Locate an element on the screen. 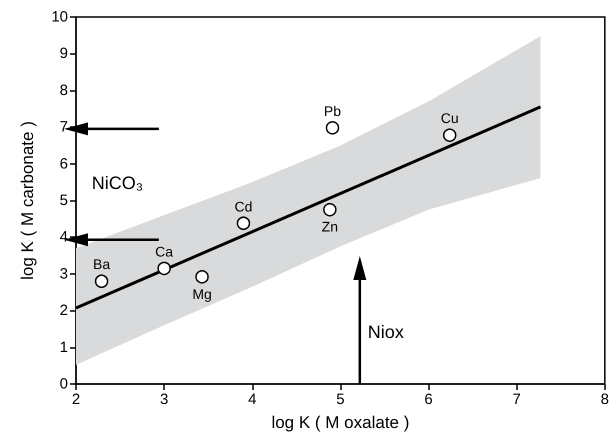 This screenshot has height=444, width=612. x-tick-label: 6 is located at coordinates (428, 399).